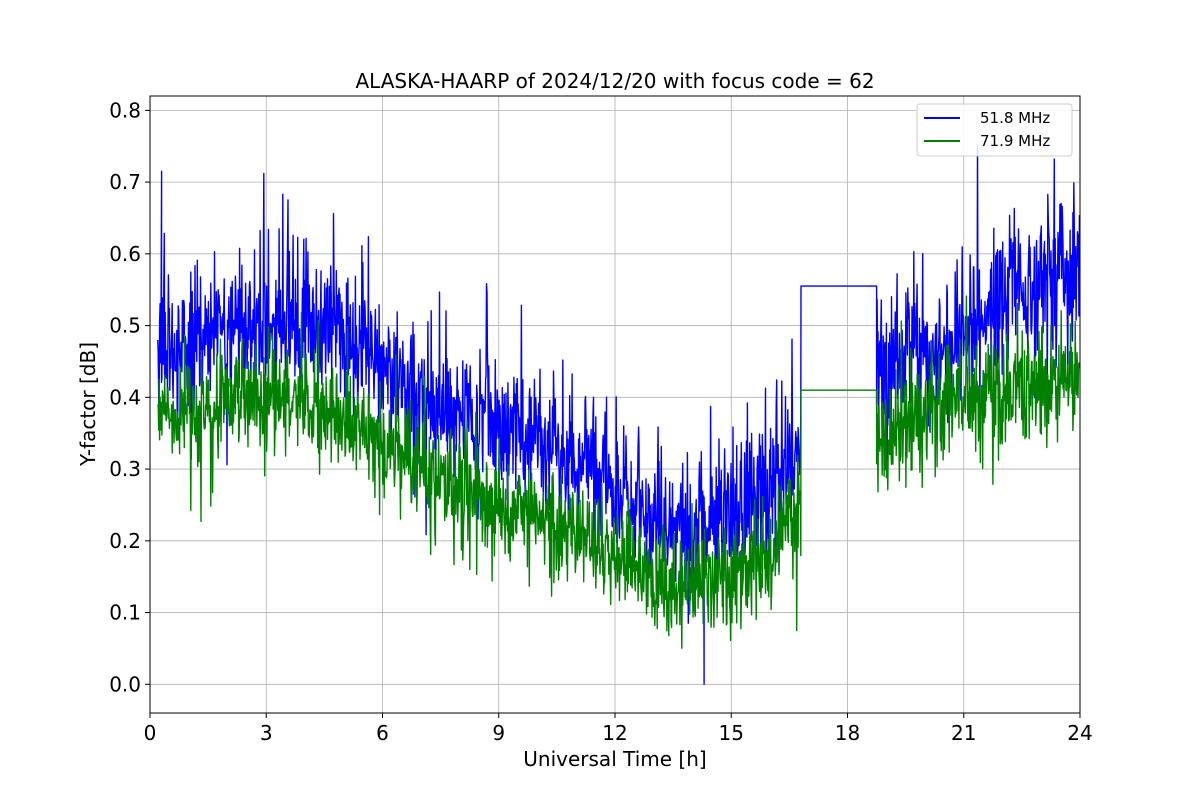  I want to click on x-tick-label: 12, so click(614, 733).